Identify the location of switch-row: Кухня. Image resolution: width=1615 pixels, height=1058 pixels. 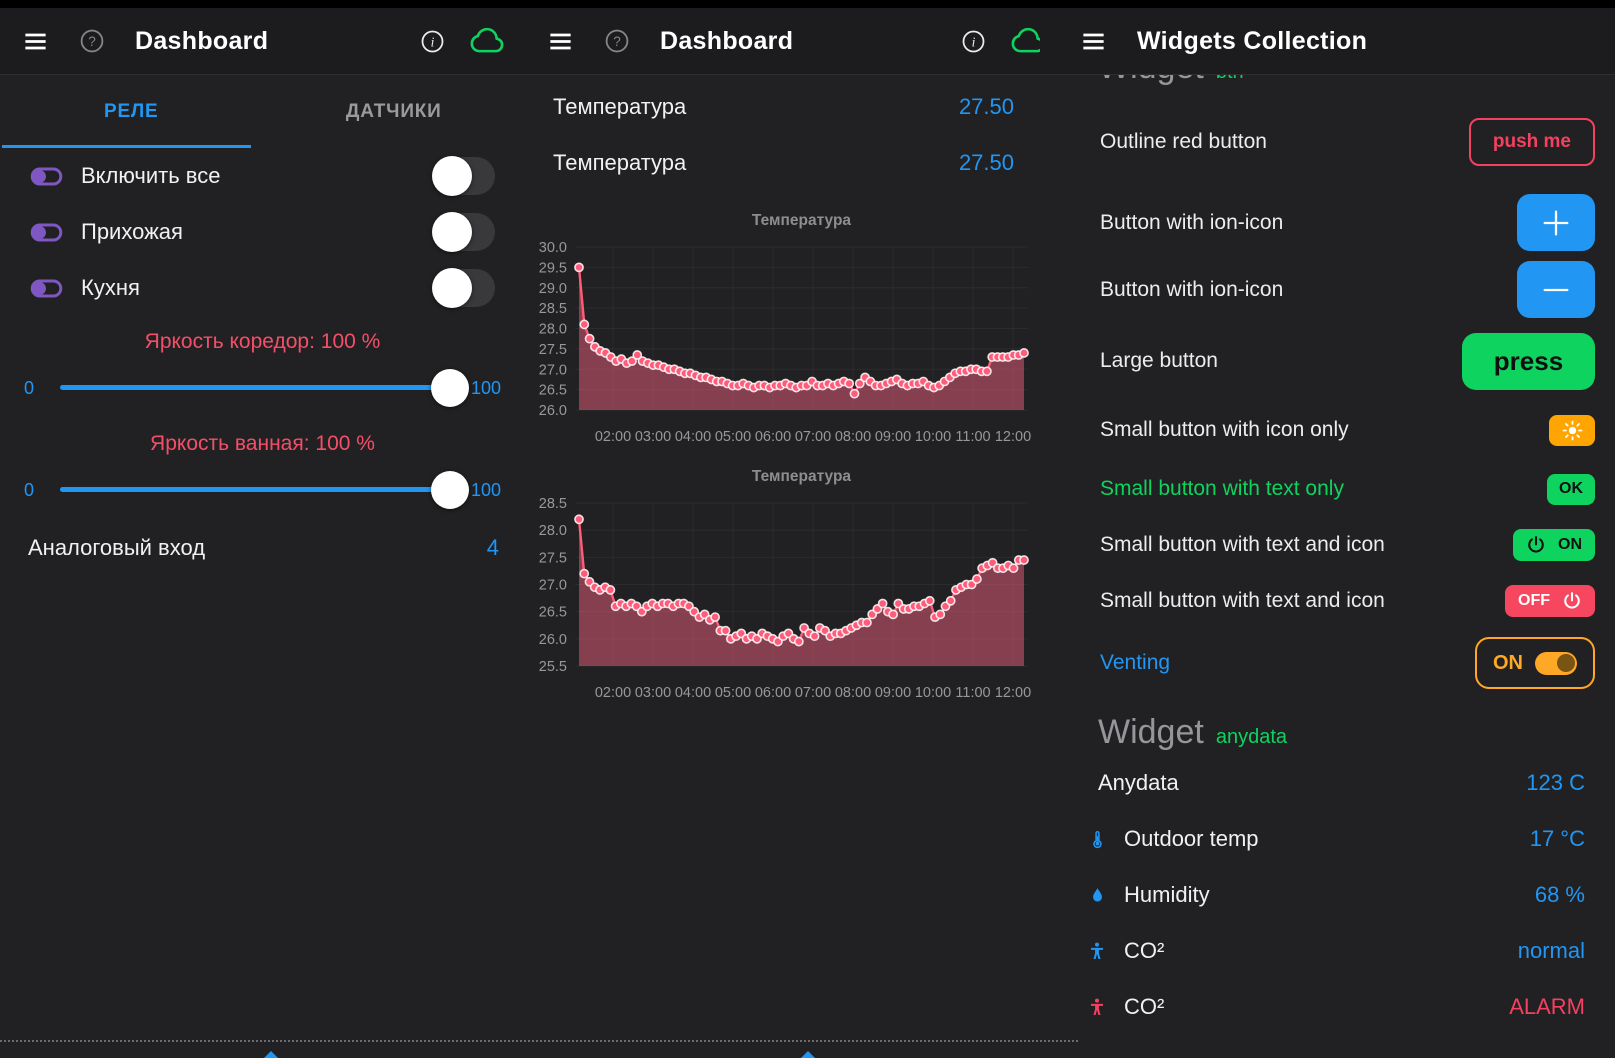
(262, 288).